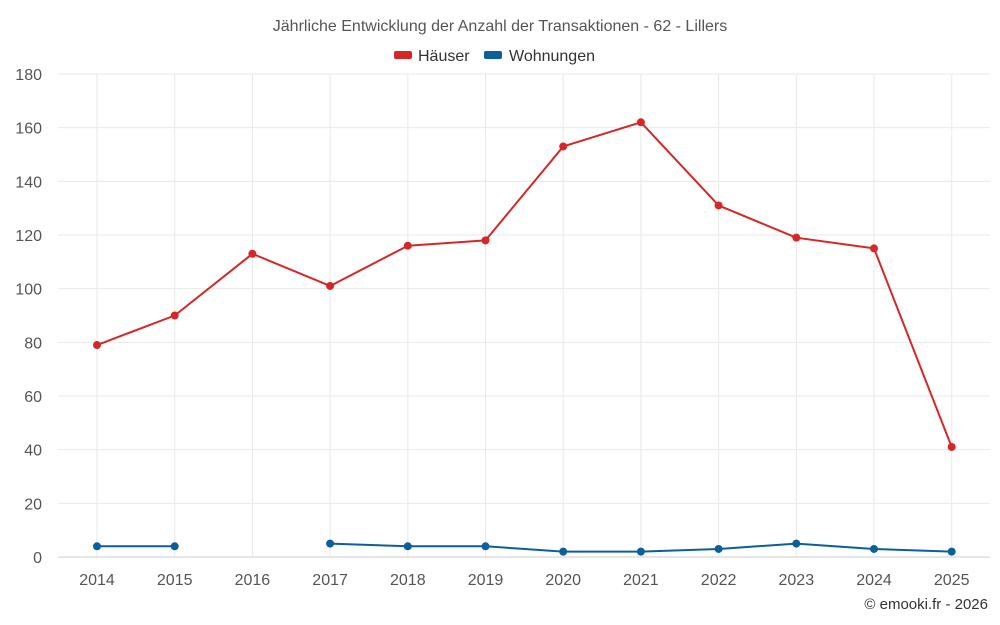 The image size is (1000, 625). What do you see at coordinates (874, 580) in the screenshot?
I see `x-tick-label-2024: 2024` at bounding box center [874, 580].